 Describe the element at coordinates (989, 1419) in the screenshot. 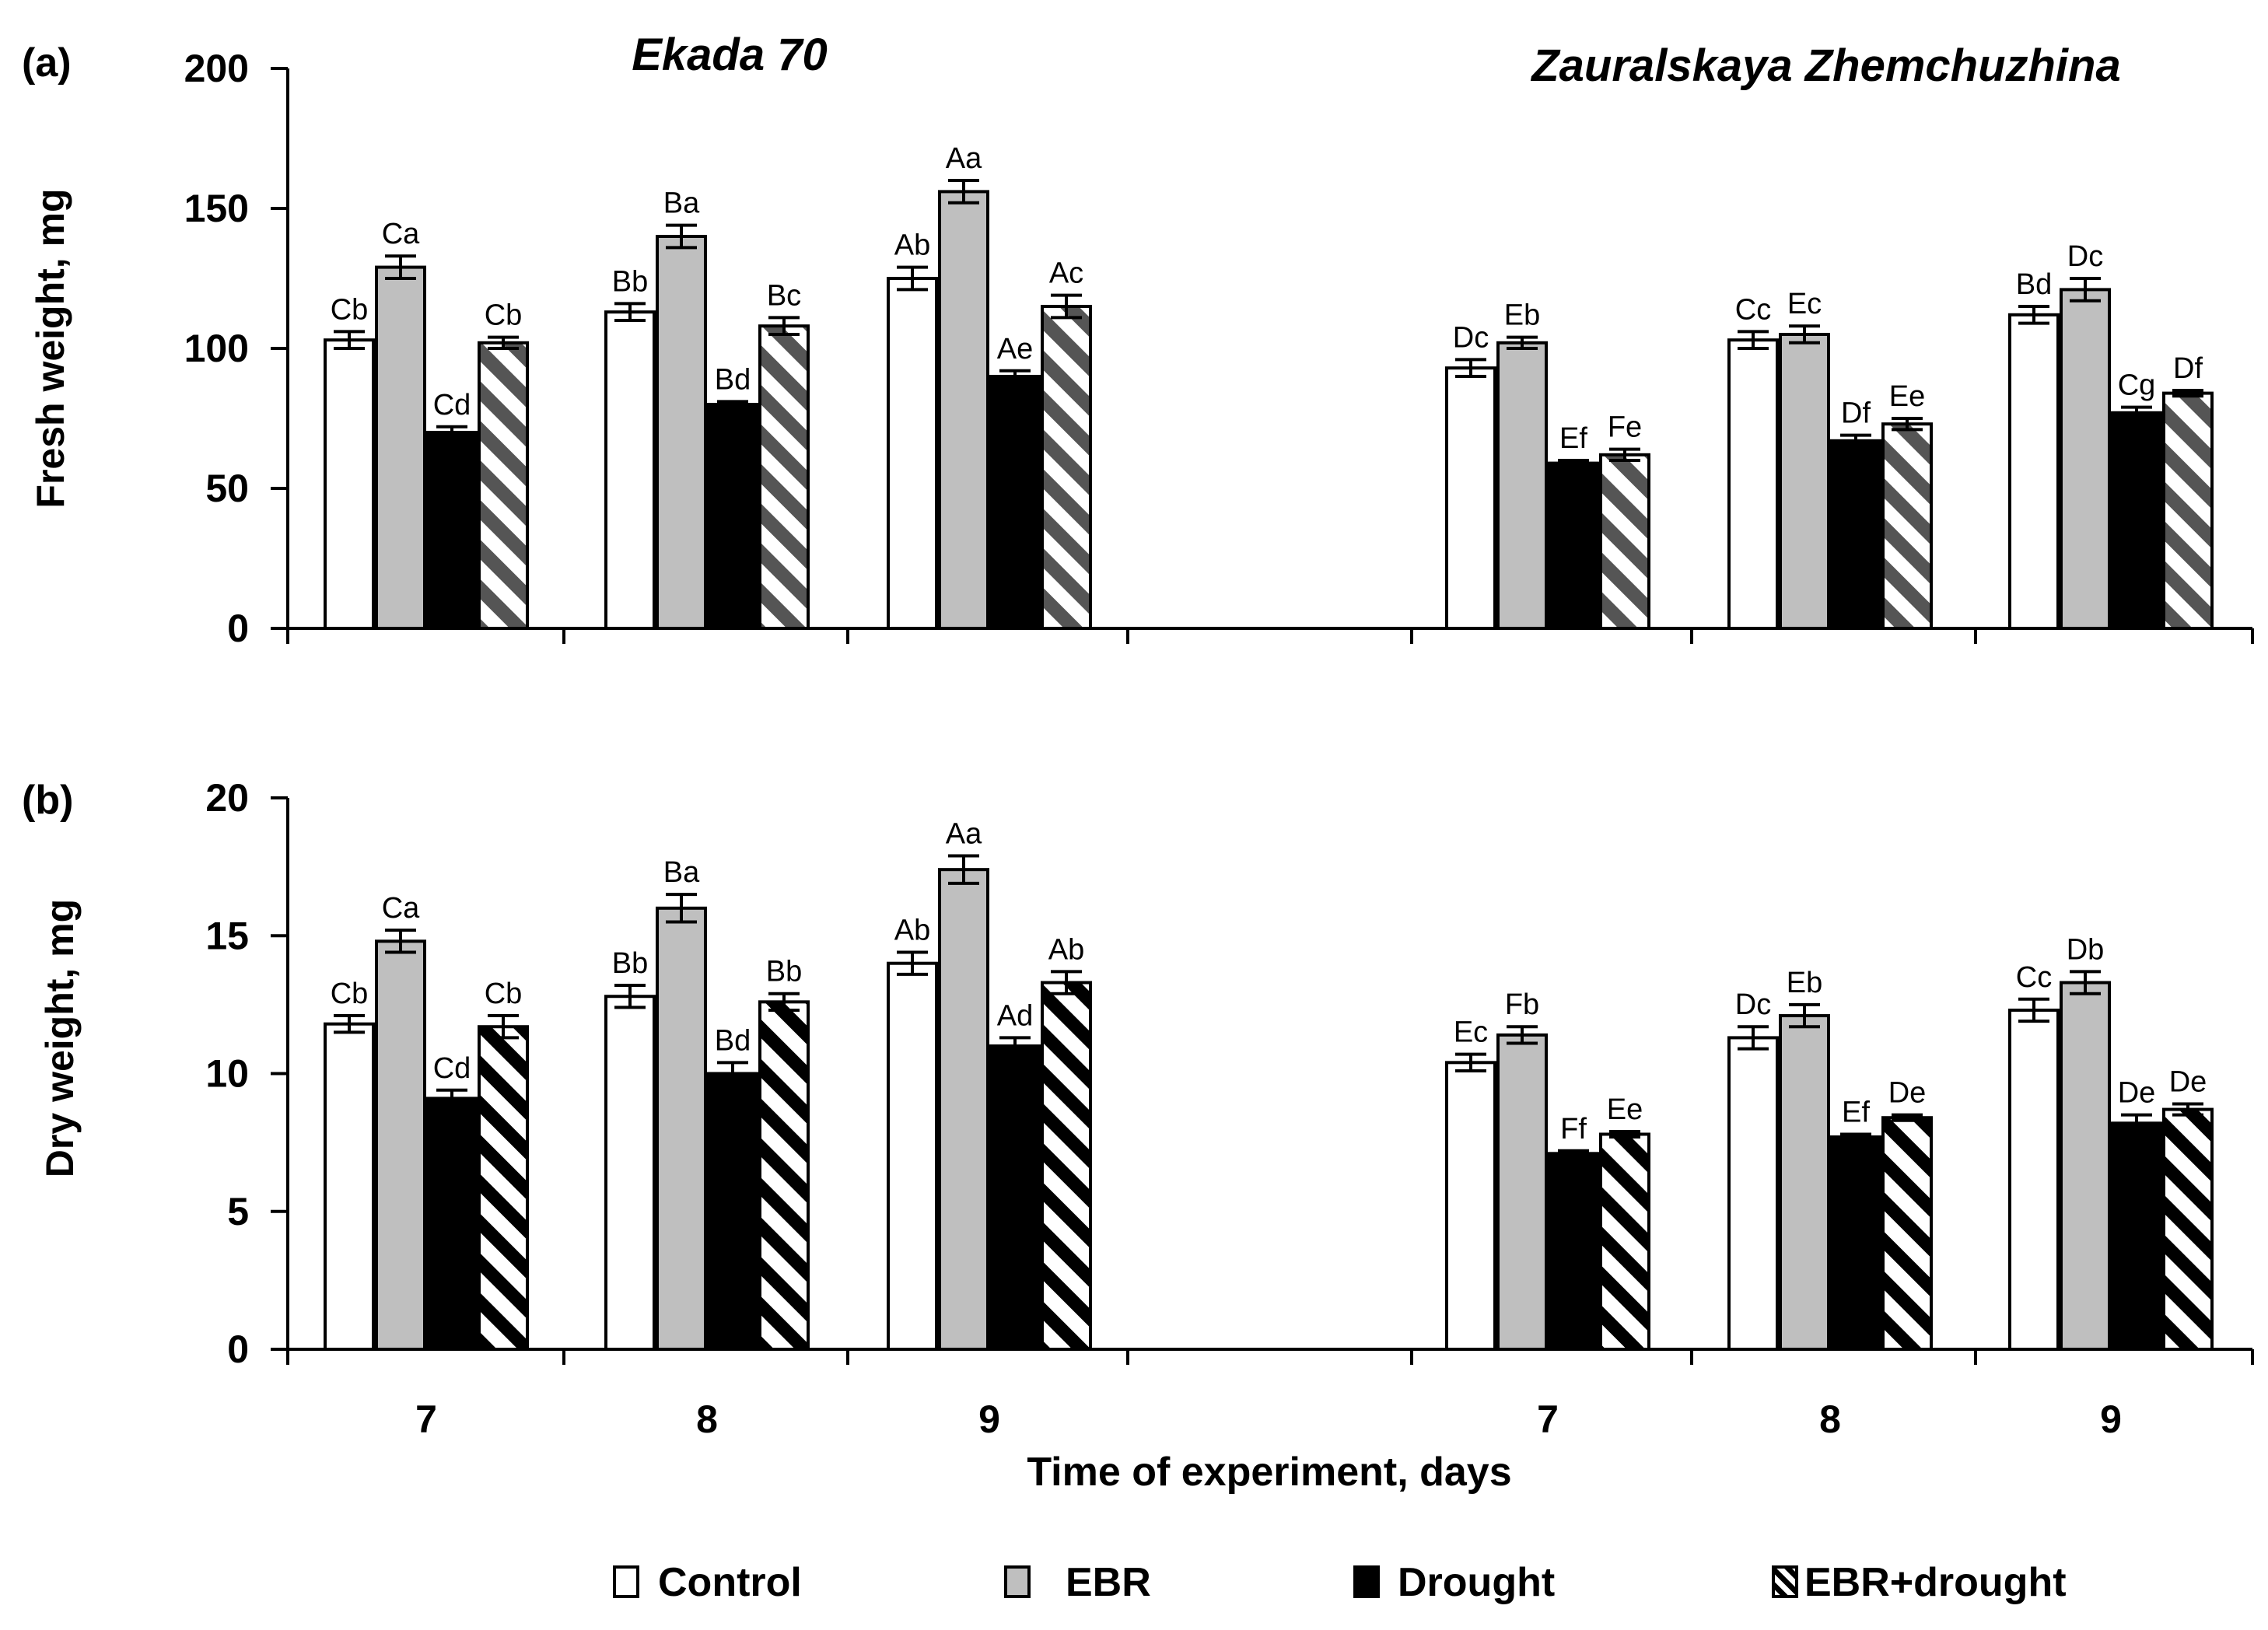

I see `x-tick-ekada-9: 9` at that location.